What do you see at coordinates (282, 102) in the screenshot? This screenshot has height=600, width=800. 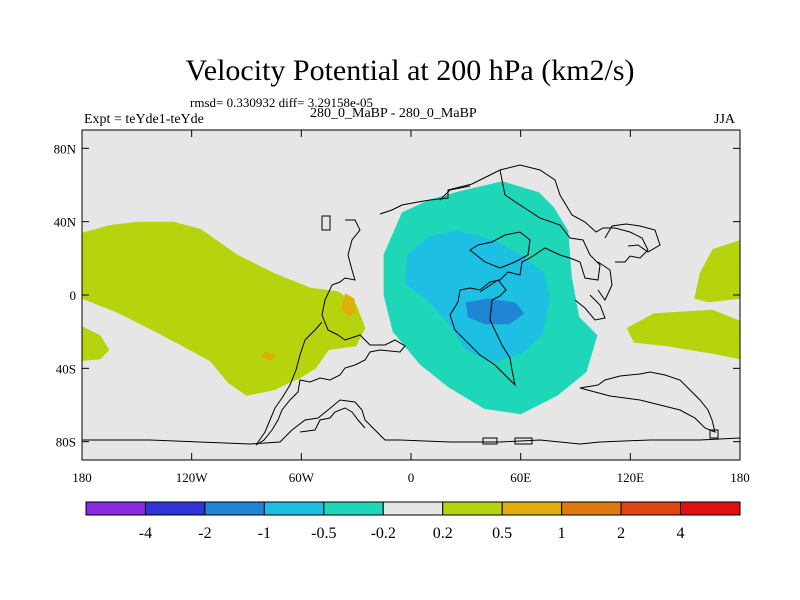 I see `stats-label: rmsd= 0.330932 diff= 3.29158e-05` at bounding box center [282, 102].